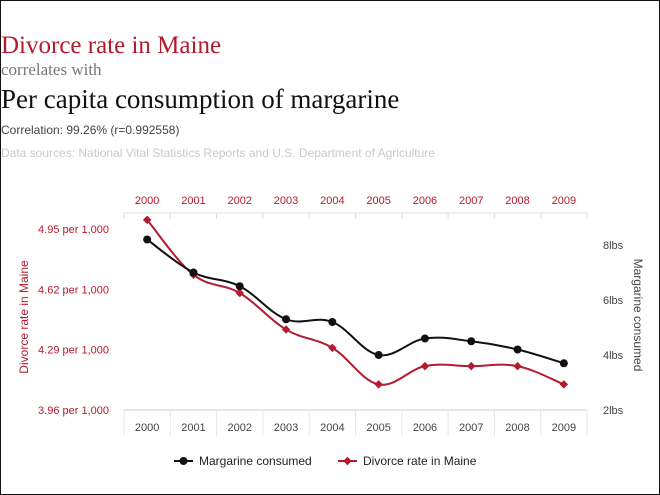  Describe the element at coordinates (90, 130) in the screenshot. I see `correlation-text: Correlation: 99.26% (r=0.992558)` at that location.